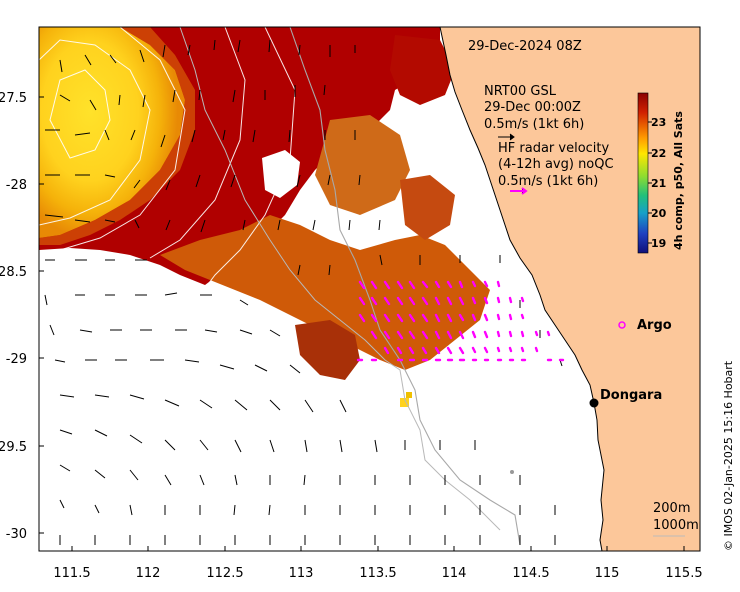 Image resolution: width=740 pixels, height=592 pixels. Describe the element at coordinates (519, 191) in the screenshot. I see `hf-scale-arrow` at that location.